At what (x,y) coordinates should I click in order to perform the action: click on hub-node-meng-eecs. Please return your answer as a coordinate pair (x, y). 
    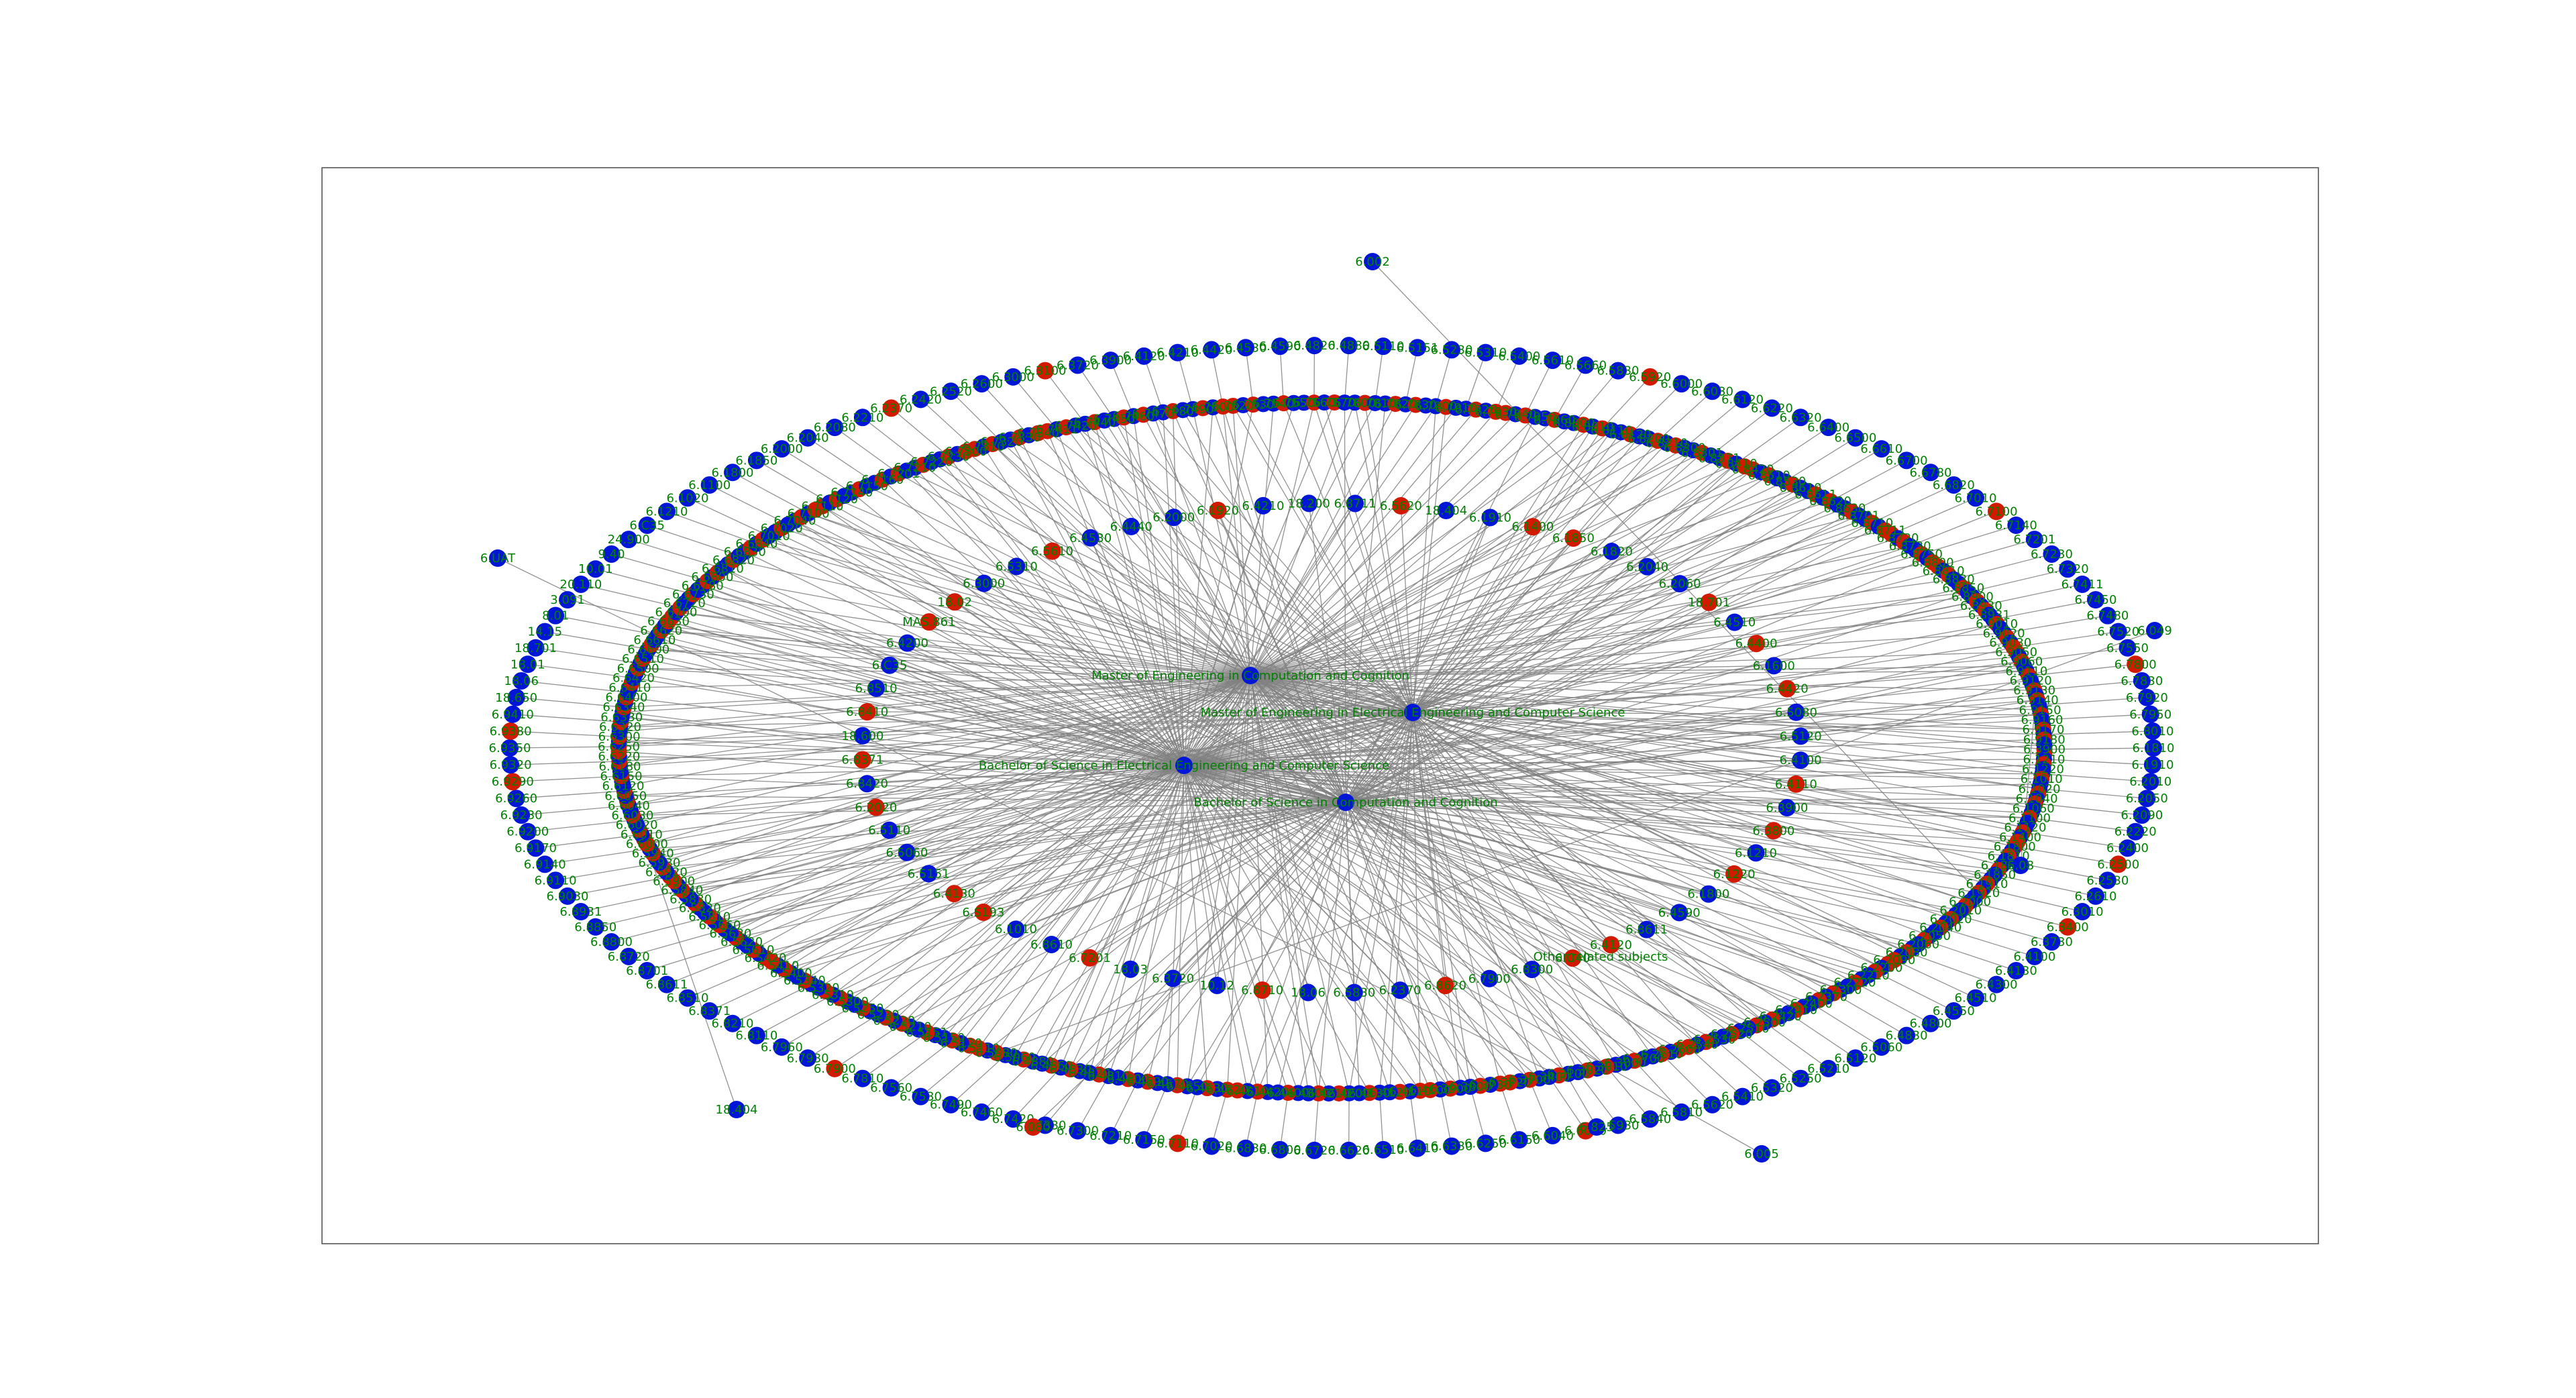
    Looking at the image, I should click on (1412, 712).